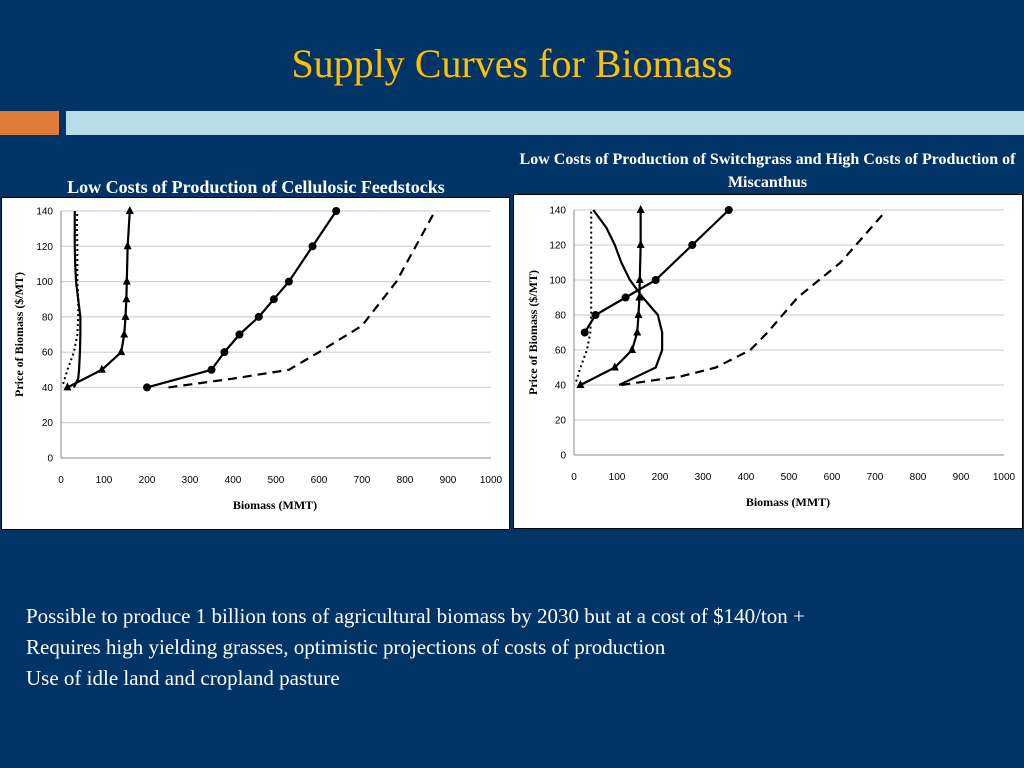 The image size is (1024, 768). What do you see at coordinates (29, 123) in the screenshot?
I see `accent-bar-left` at bounding box center [29, 123].